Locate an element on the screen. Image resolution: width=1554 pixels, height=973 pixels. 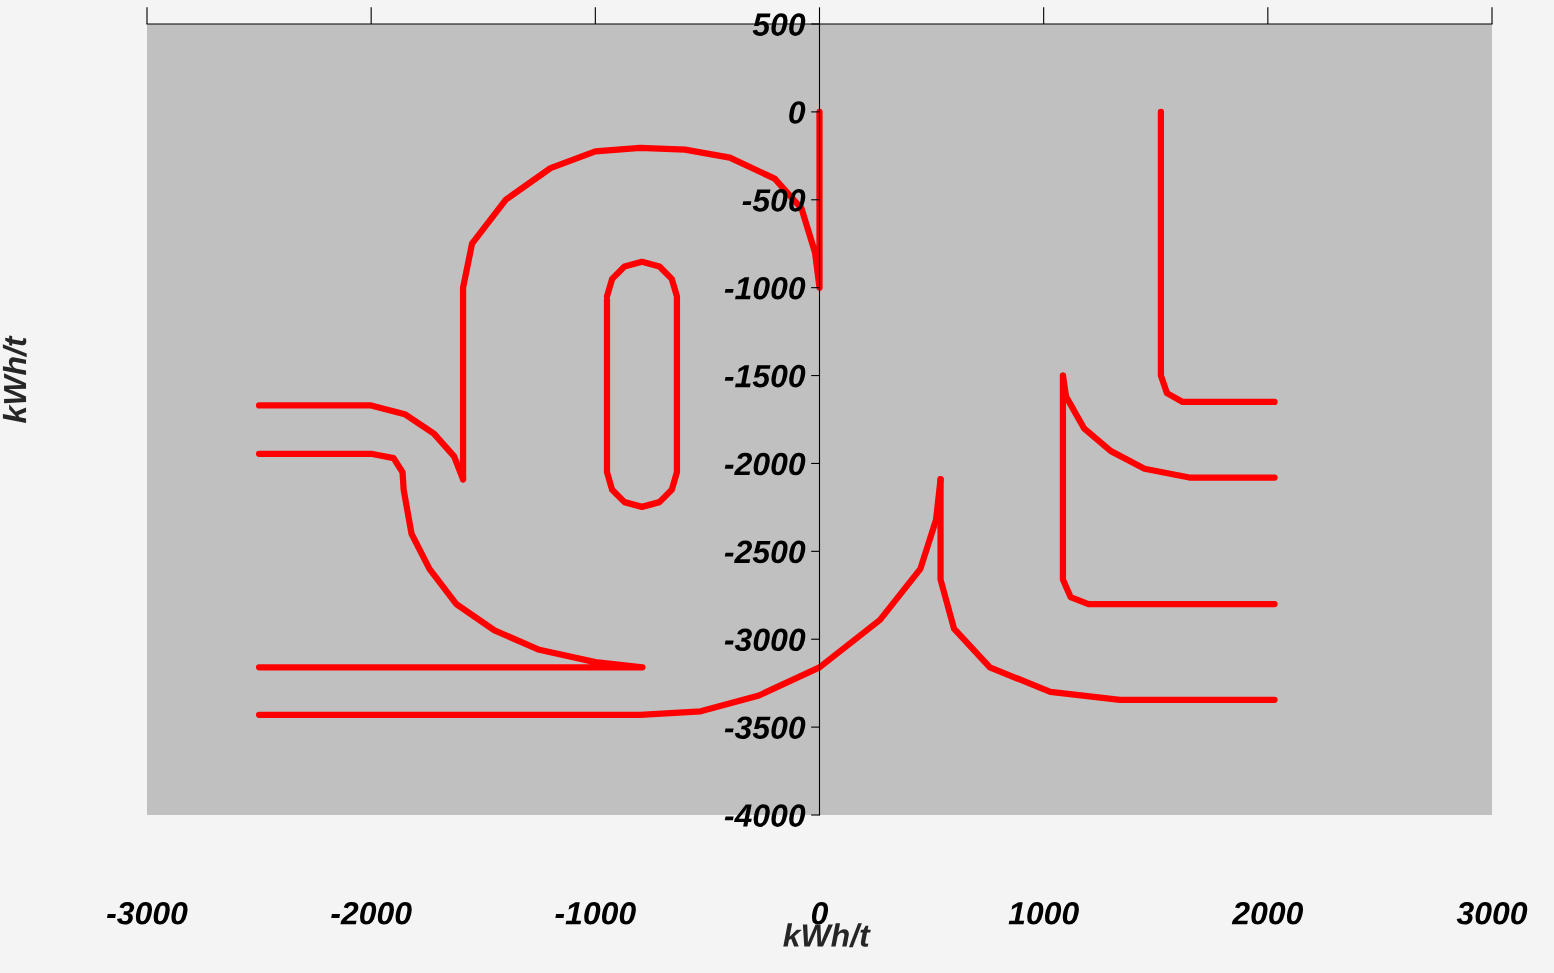
y-axis-title: kWh/t is located at coordinates (14, 379).